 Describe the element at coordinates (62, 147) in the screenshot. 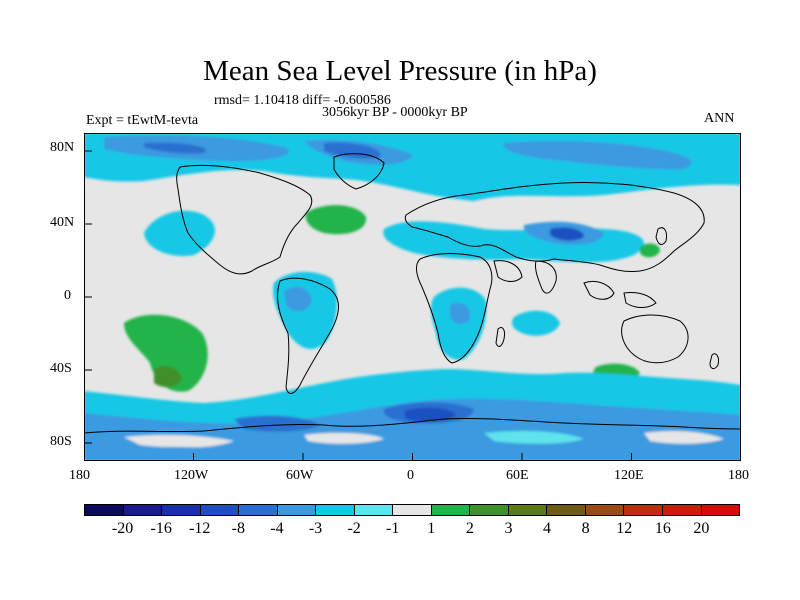

I see `lat-label: 80N` at that location.